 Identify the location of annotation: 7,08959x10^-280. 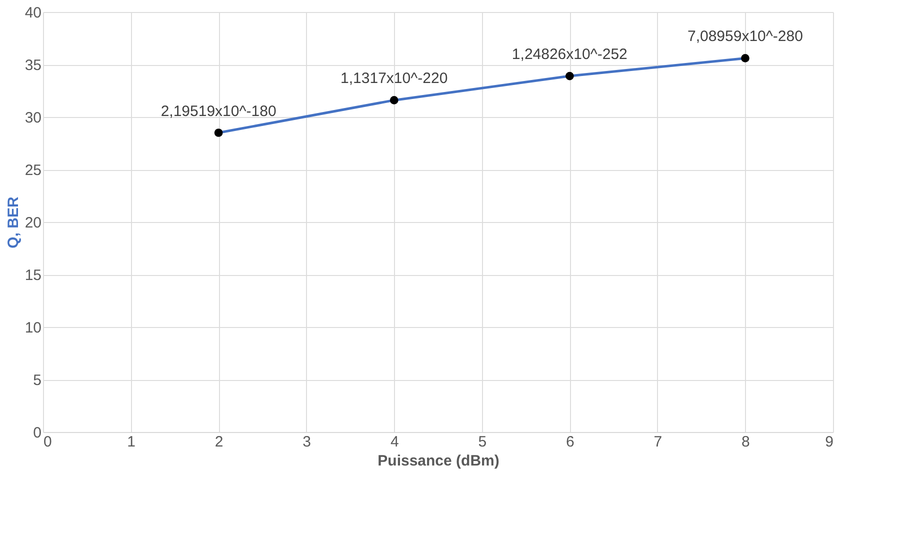
(745, 37).